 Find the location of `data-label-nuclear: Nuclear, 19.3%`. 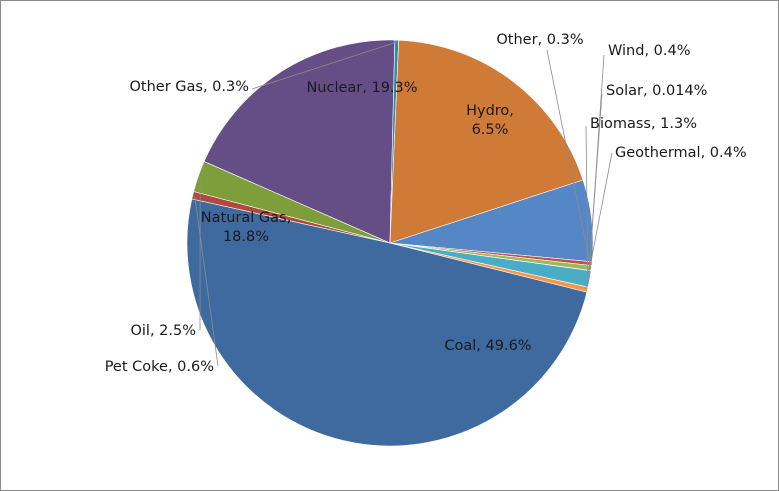

data-label-nuclear: Nuclear, 19.3% is located at coordinates (361, 88).